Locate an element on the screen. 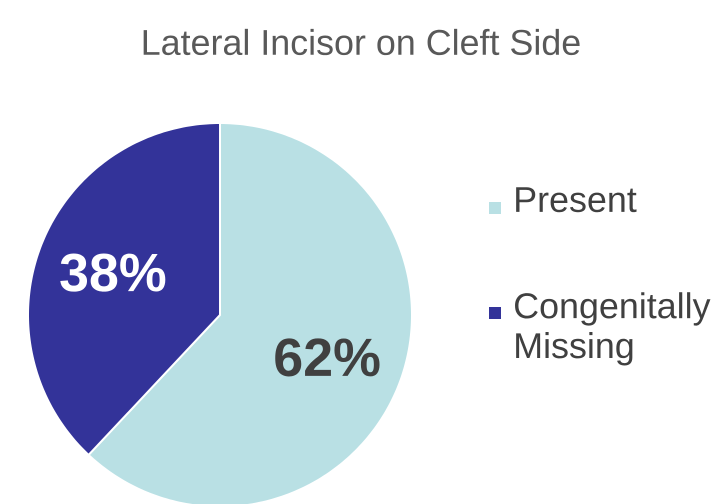 The height and width of the screenshot is (504, 722). legend-label: Congenitally Missing is located at coordinates (612, 329).